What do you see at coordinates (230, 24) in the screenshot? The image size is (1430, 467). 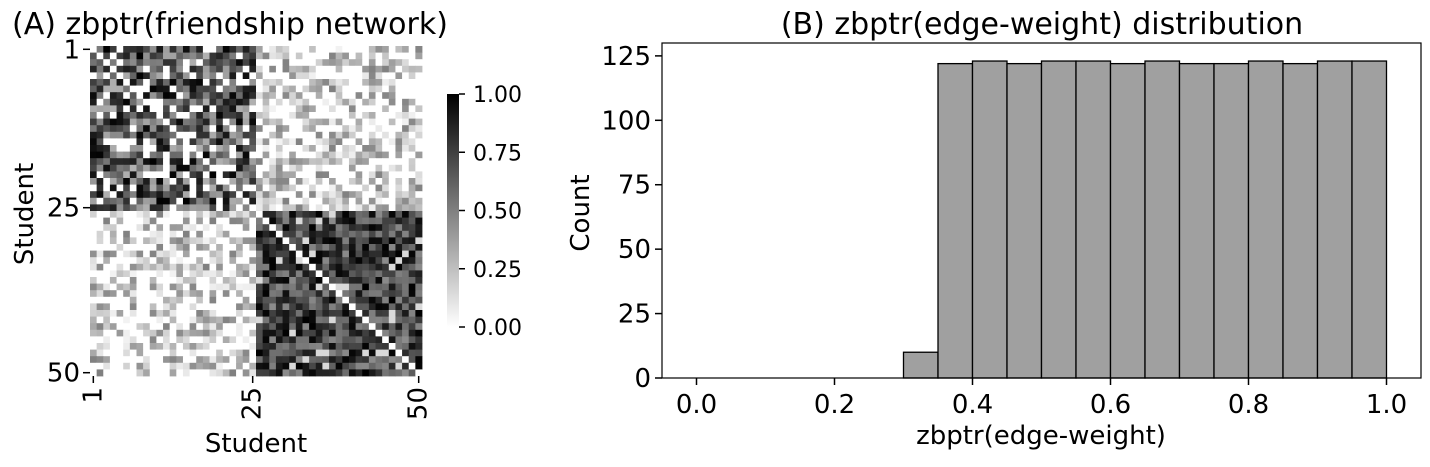 I see `heatmap-title: (A) zbptr(friendship network)` at bounding box center [230, 24].